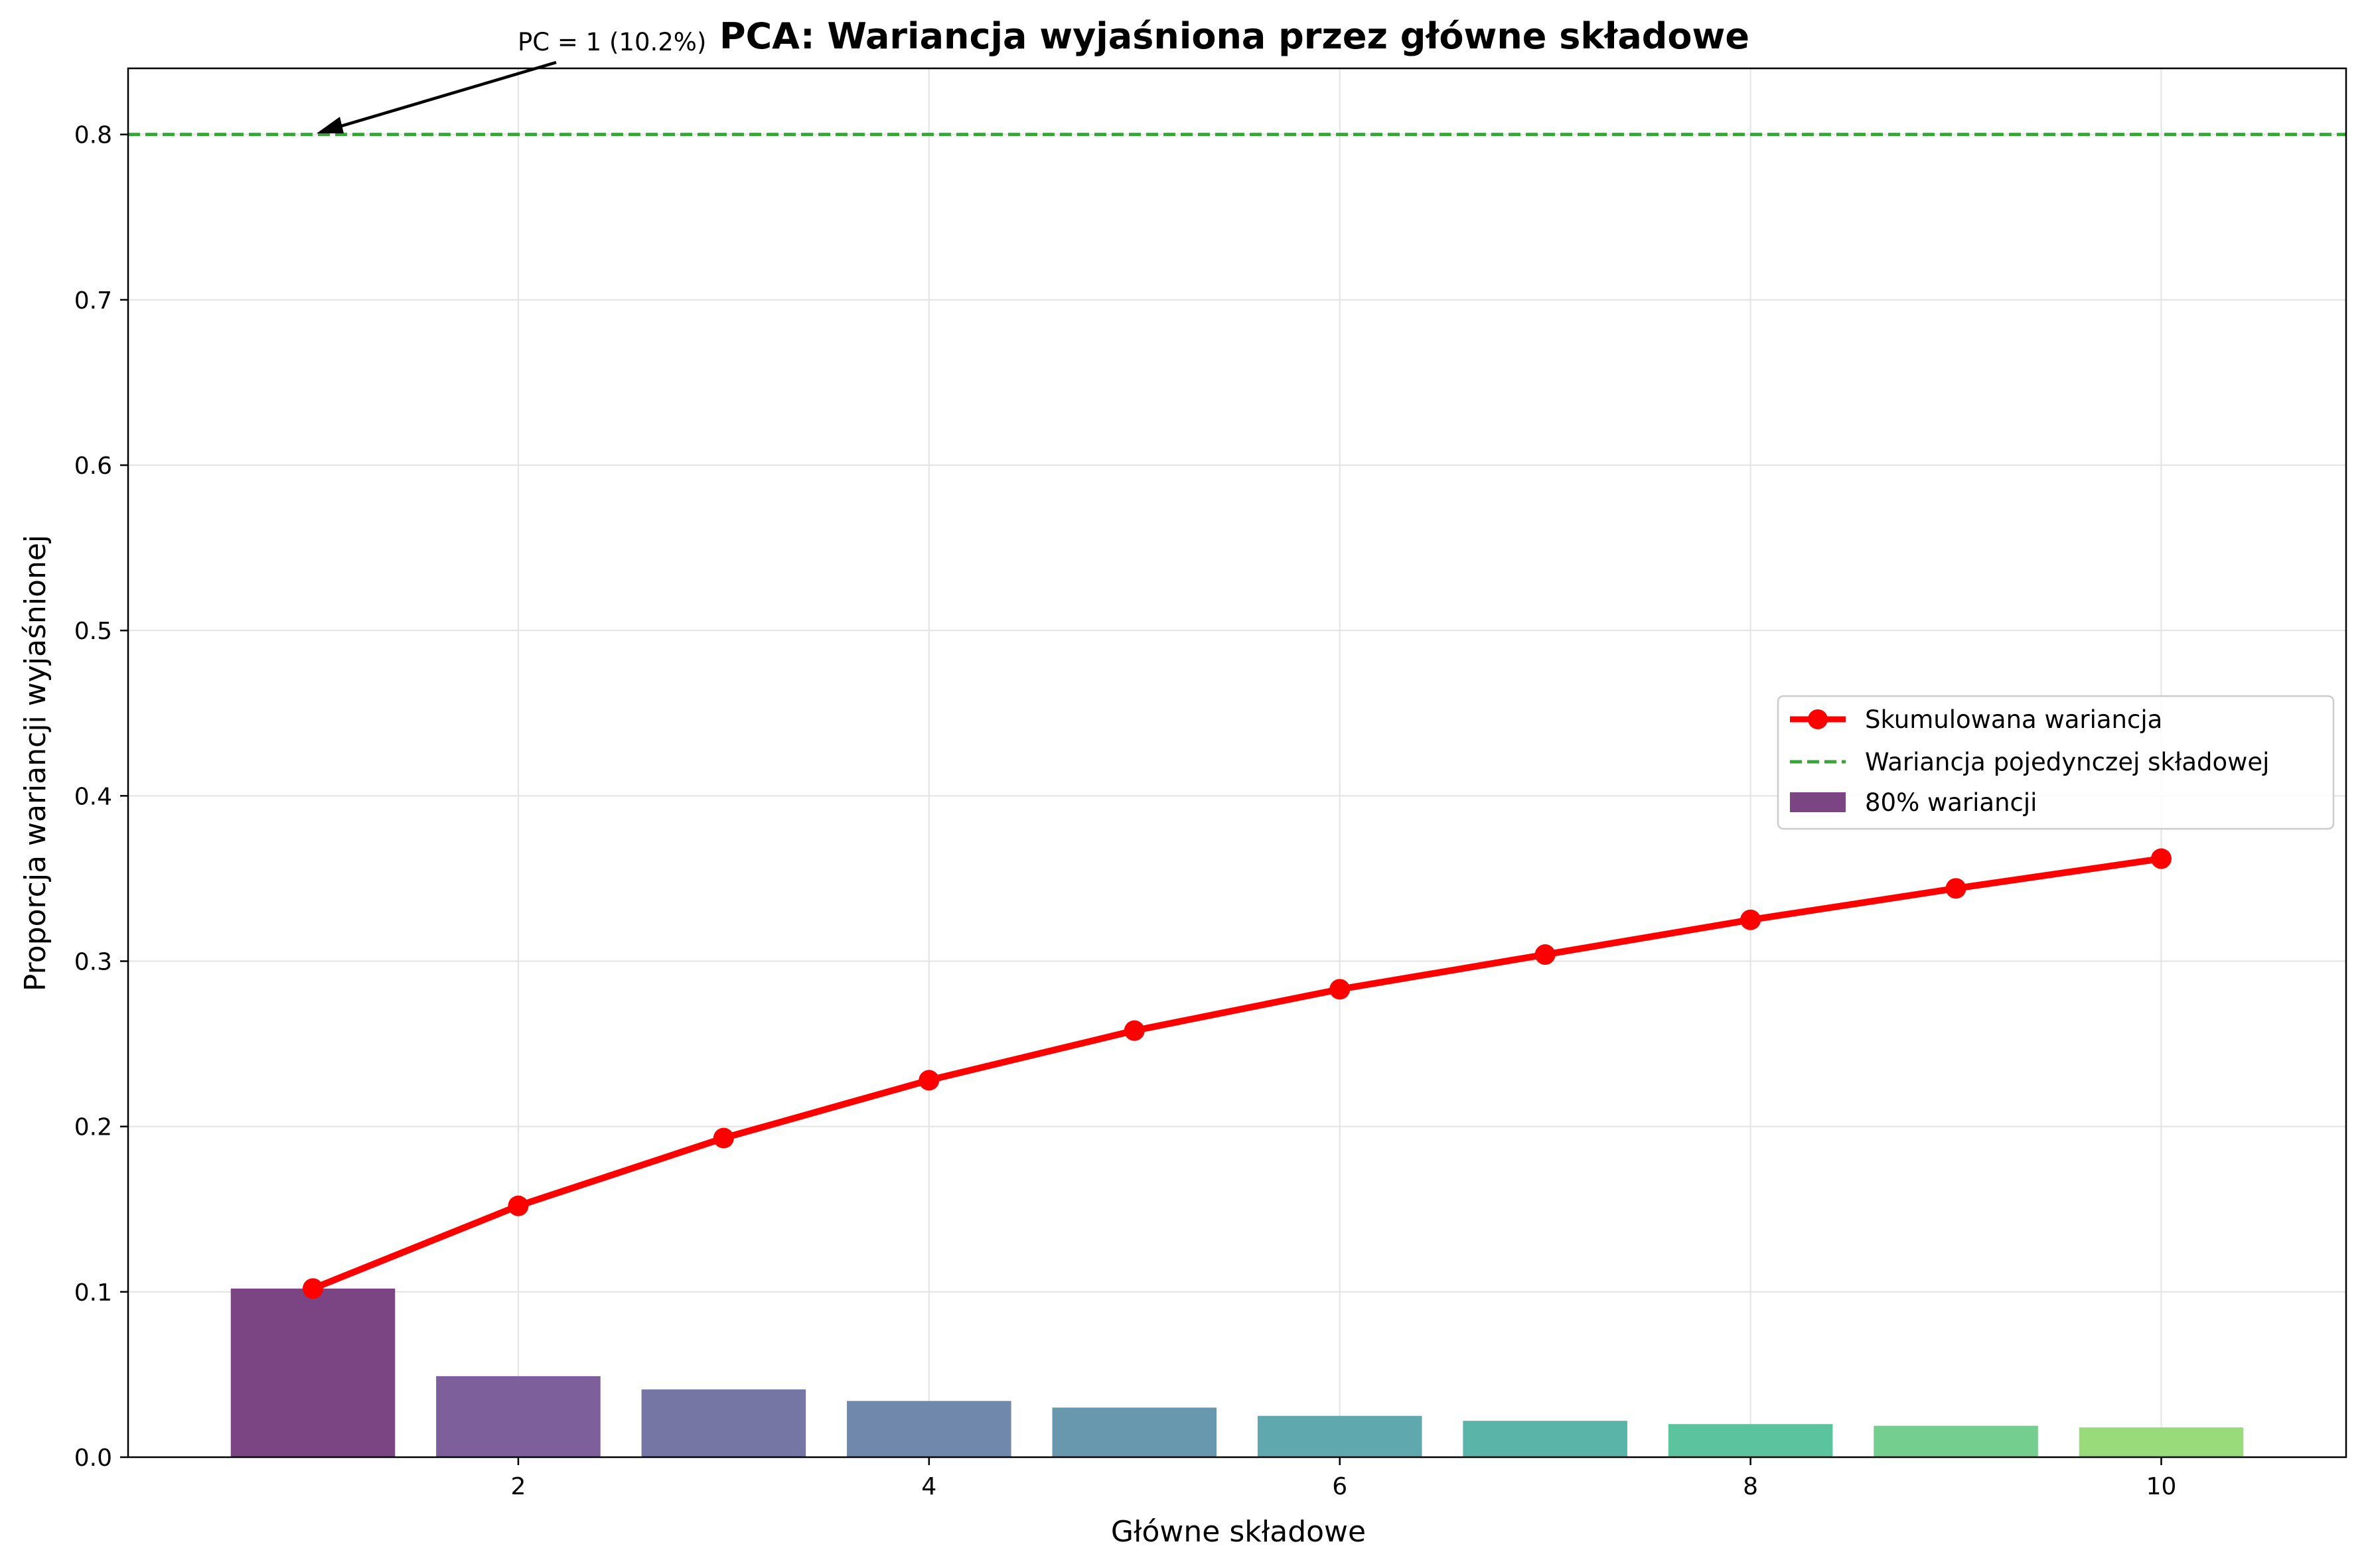 This screenshot has height=1568, width=2366. Describe the element at coordinates (93, 631) in the screenshot. I see `y-tick-label: 0.5` at that location.